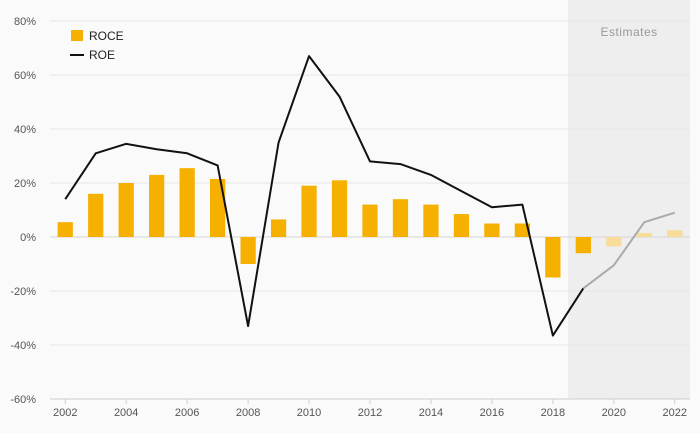  I want to click on y-tick-label: 80%, so click(25, 22).